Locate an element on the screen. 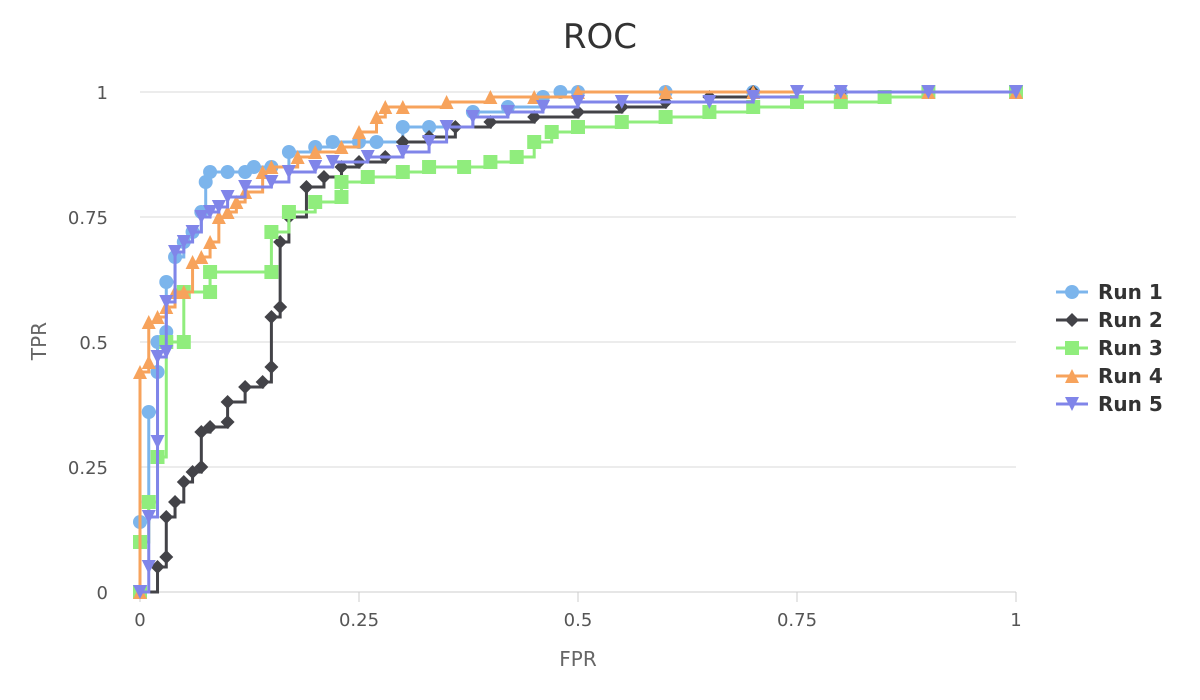  y-tick-label: 0 is located at coordinates (102, 593).